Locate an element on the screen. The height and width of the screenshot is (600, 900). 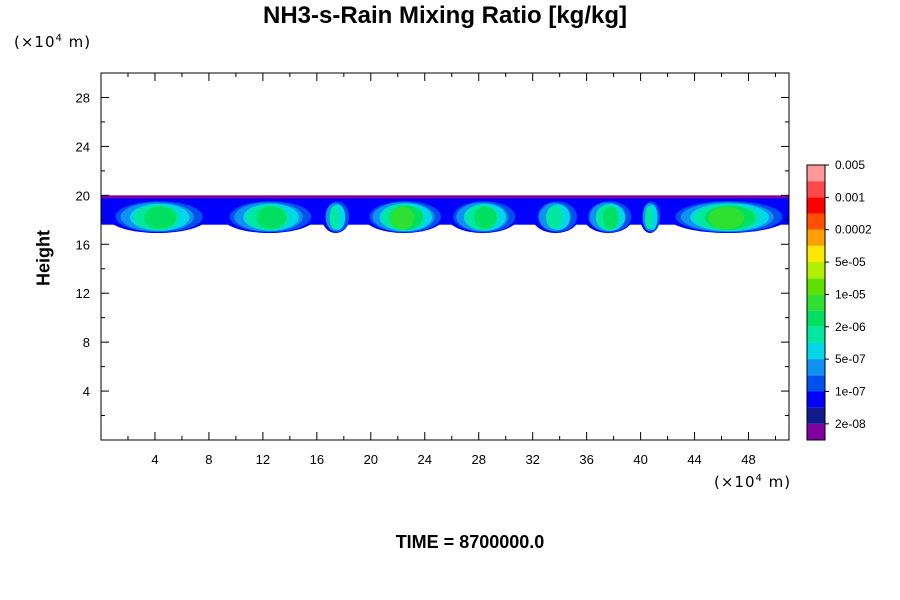
y-tick-label: 16 is located at coordinates (83, 244).